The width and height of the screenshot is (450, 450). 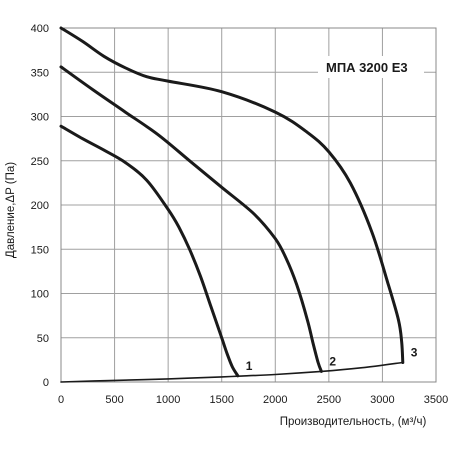 What do you see at coordinates (221, 400) in the screenshot?
I see `x-tick-label: 1500` at bounding box center [221, 400].